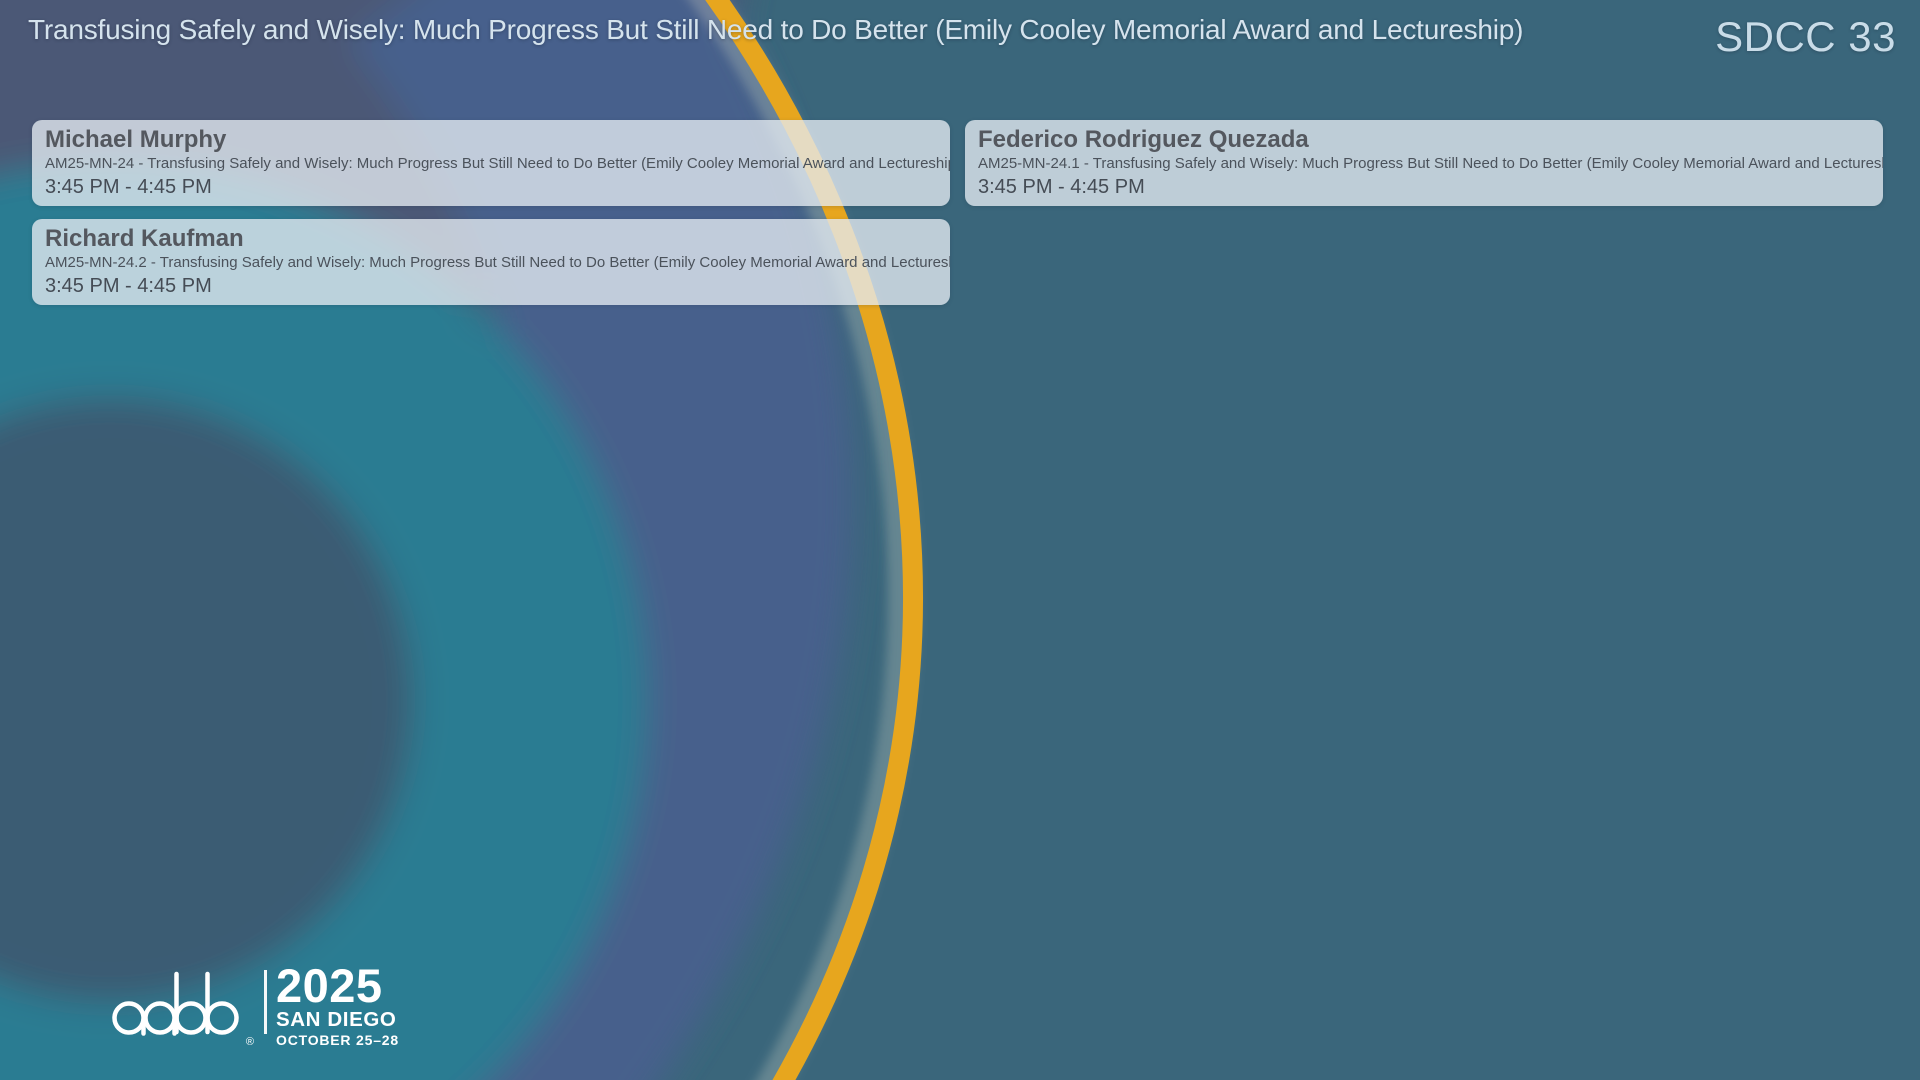 The width and height of the screenshot is (1920, 1080). Describe the element at coordinates (1143, 139) in the screenshot. I see `speaker-name: Federico Rodriguez Quezada` at that location.